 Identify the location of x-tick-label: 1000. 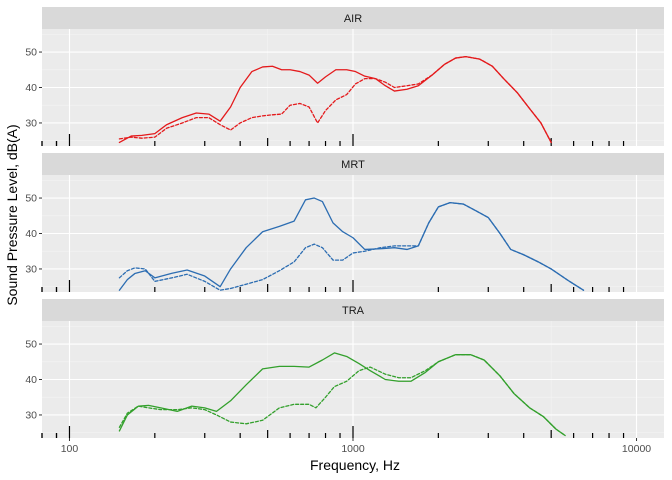
(353, 449).